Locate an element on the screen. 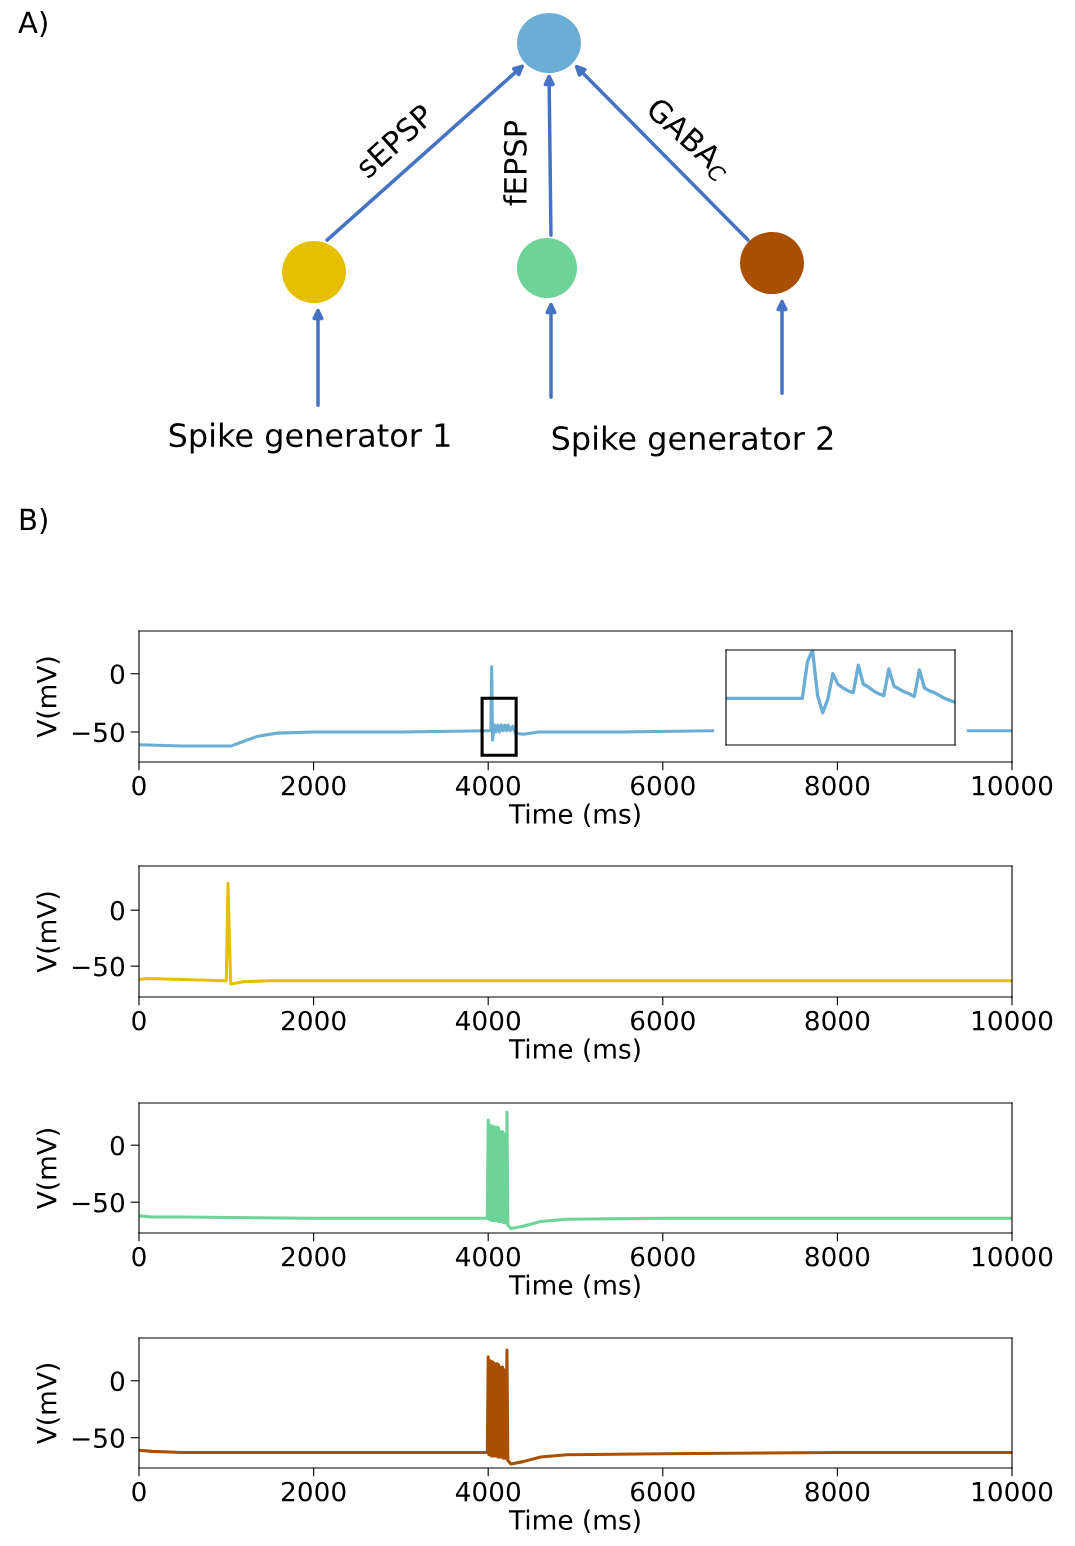  chart-title: B) is located at coordinates (33, 520).